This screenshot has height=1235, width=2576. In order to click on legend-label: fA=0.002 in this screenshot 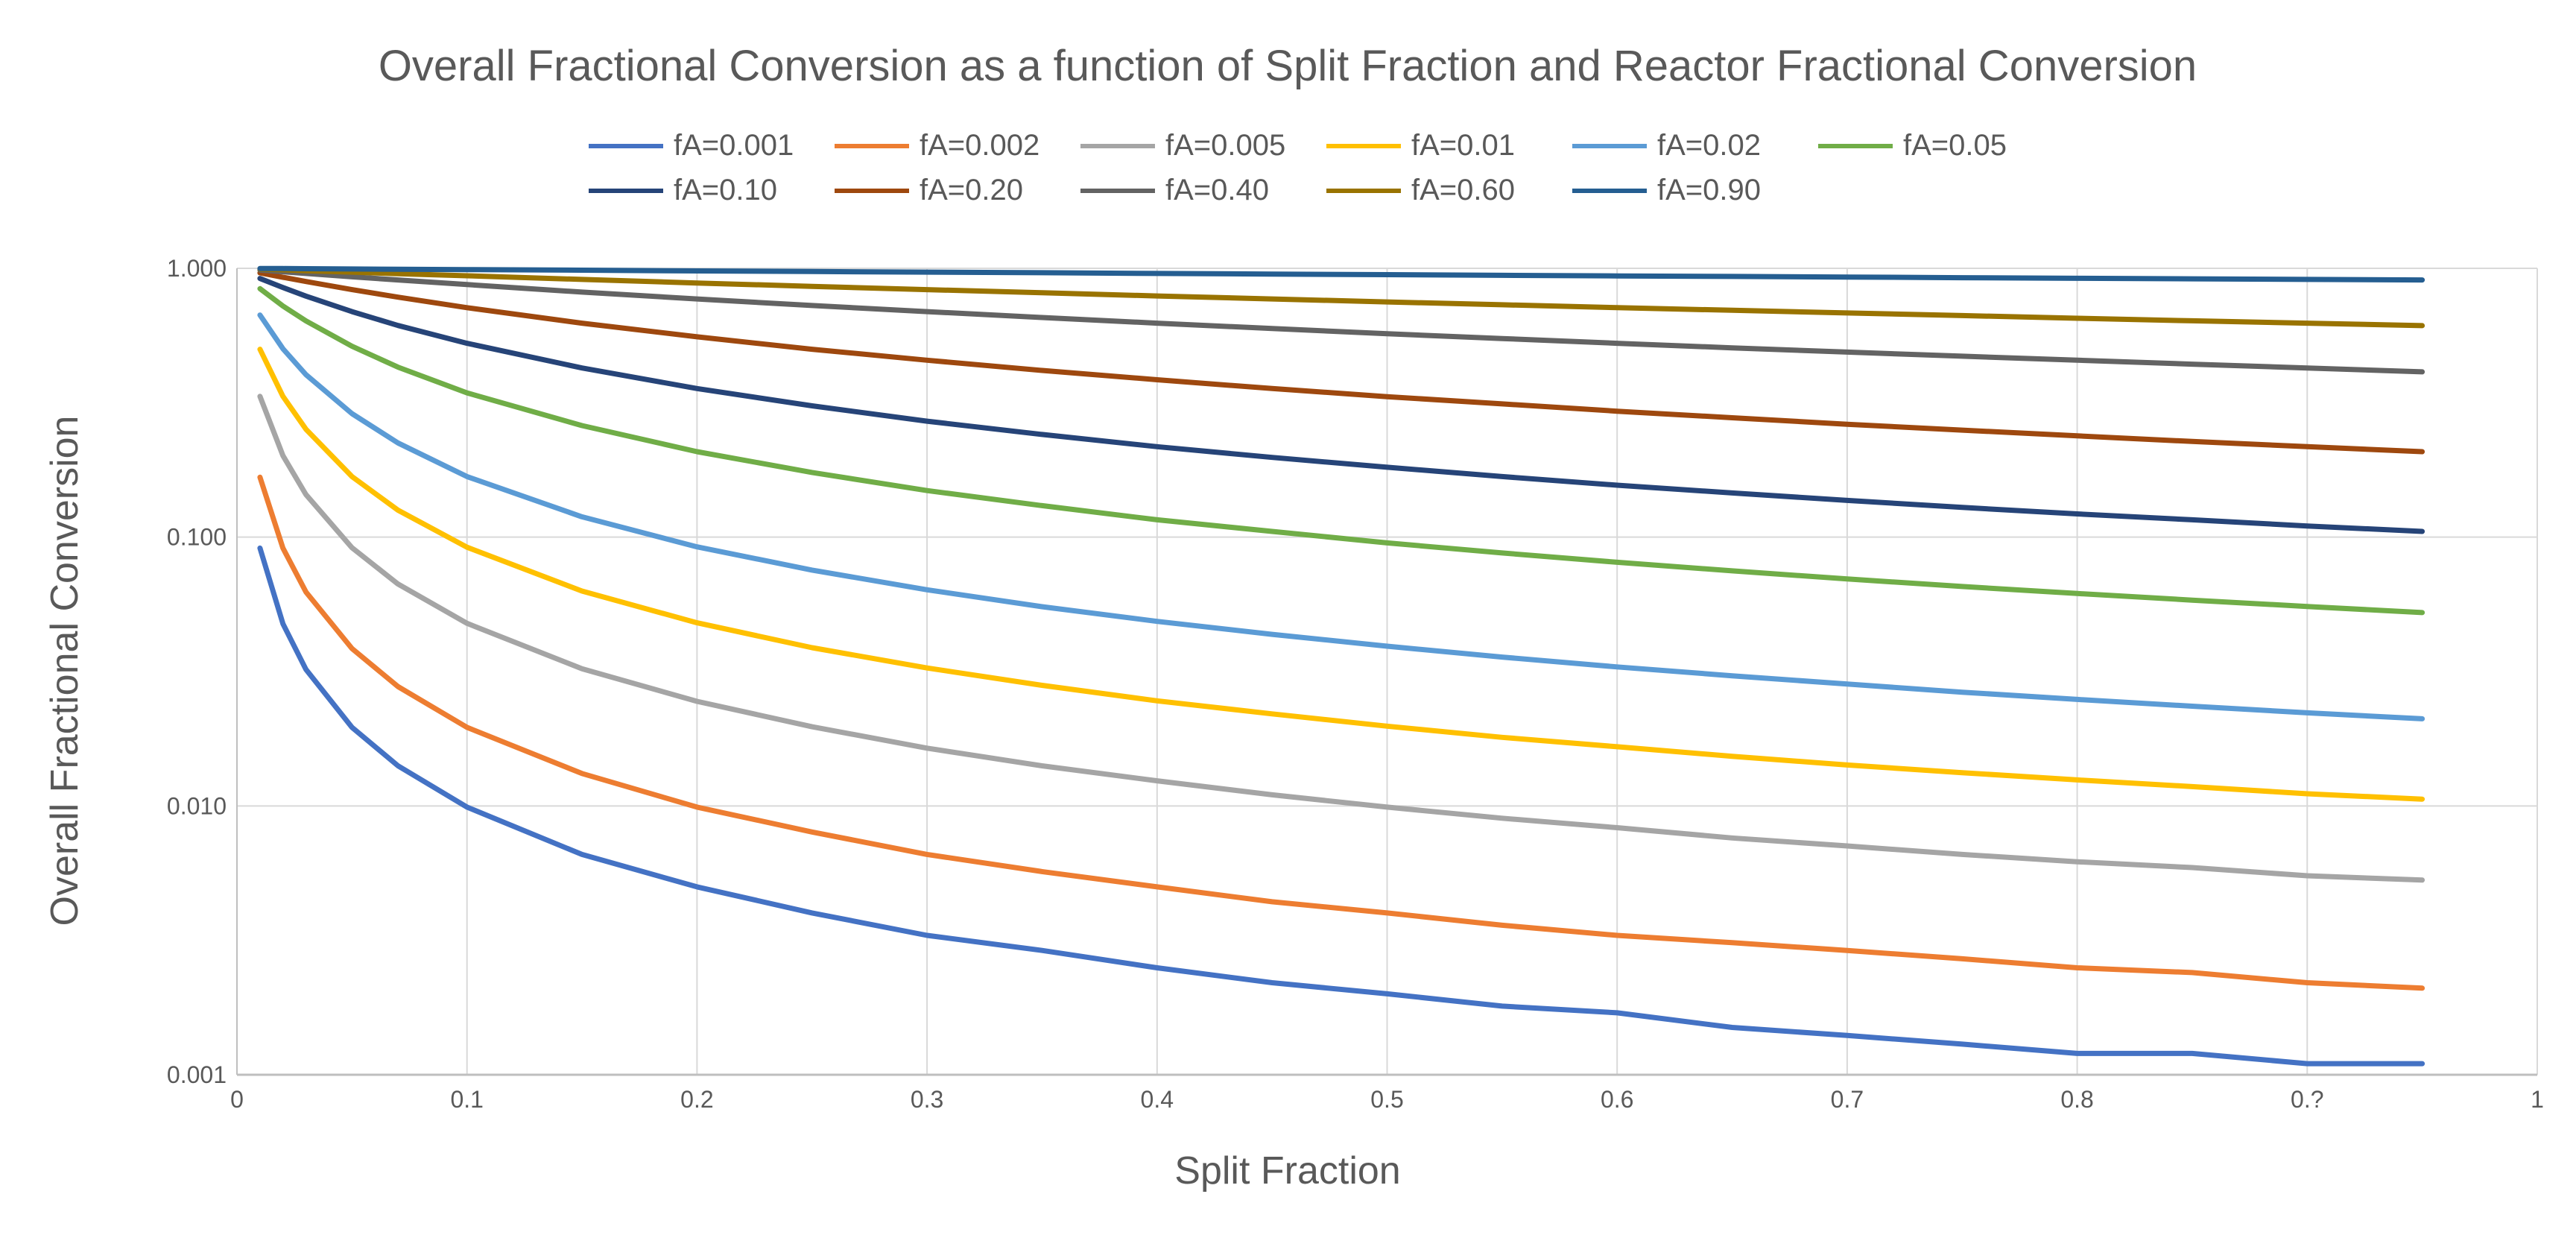, I will do `click(980, 146)`.